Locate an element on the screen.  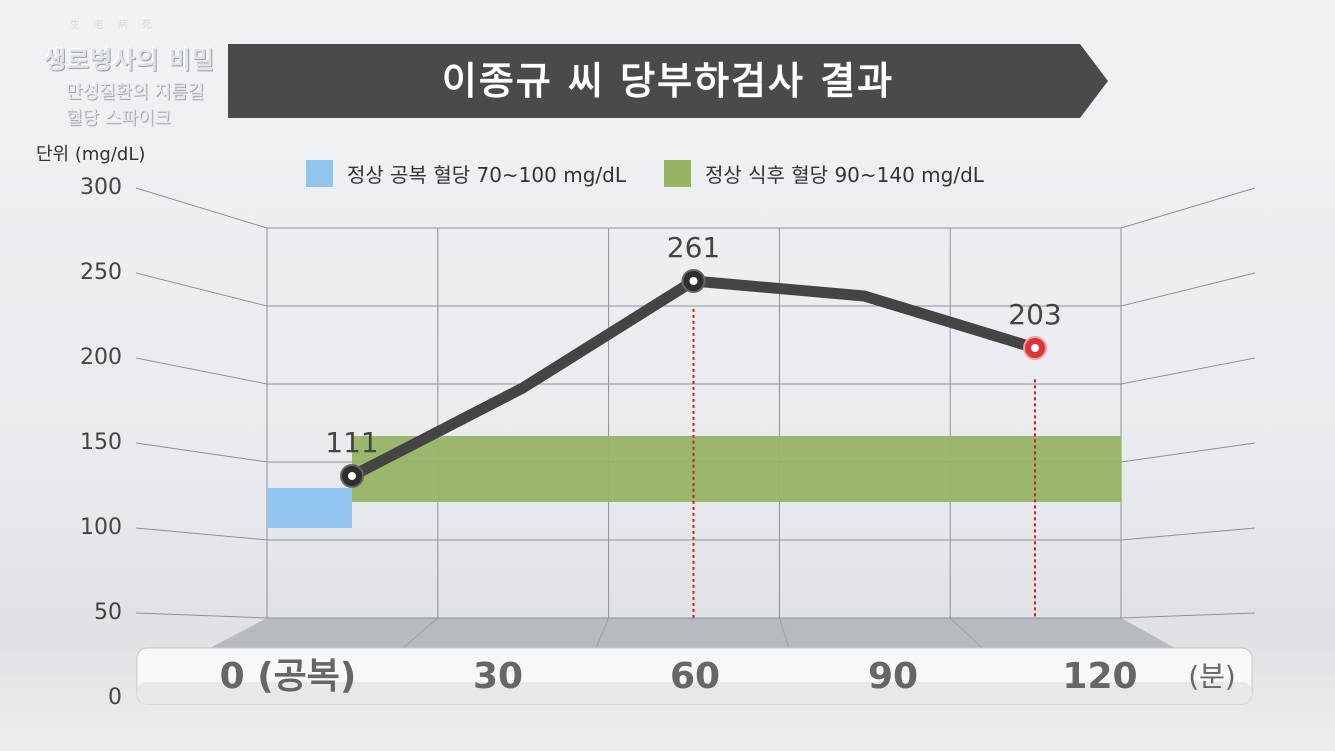
y-tick-label: 100 is located at coordinates (101, 527).